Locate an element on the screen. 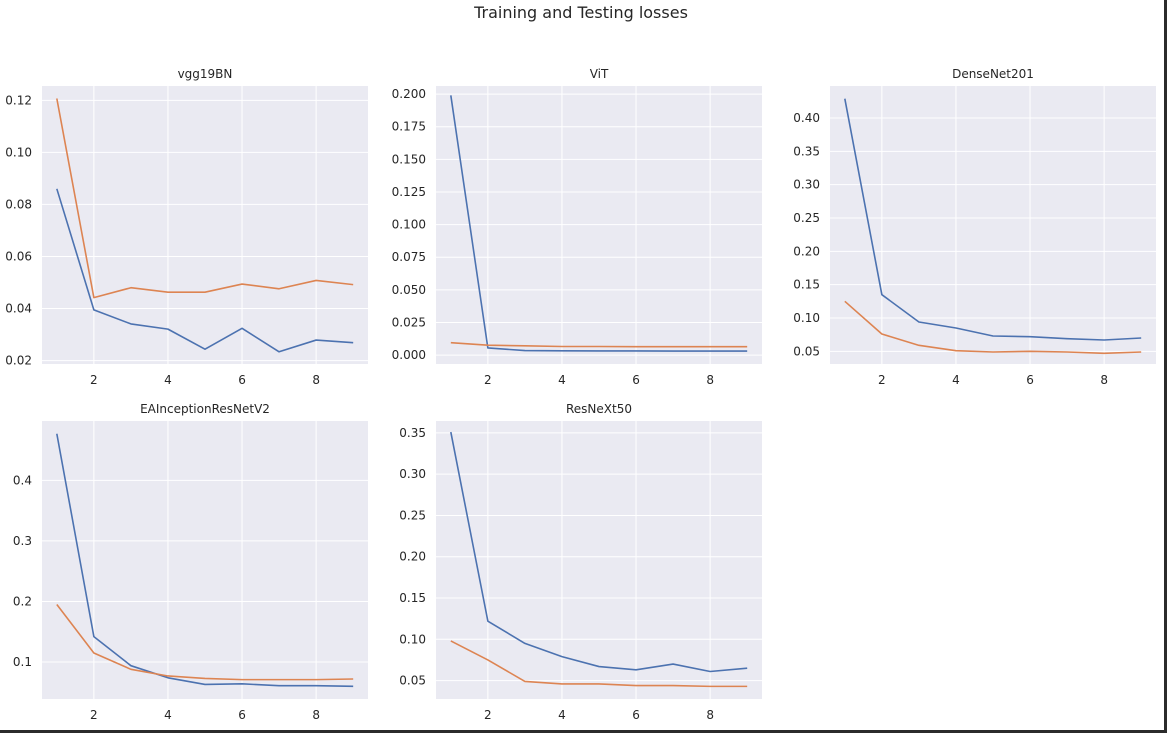  subplot-title: ViT is located at coordinates (599, 74).